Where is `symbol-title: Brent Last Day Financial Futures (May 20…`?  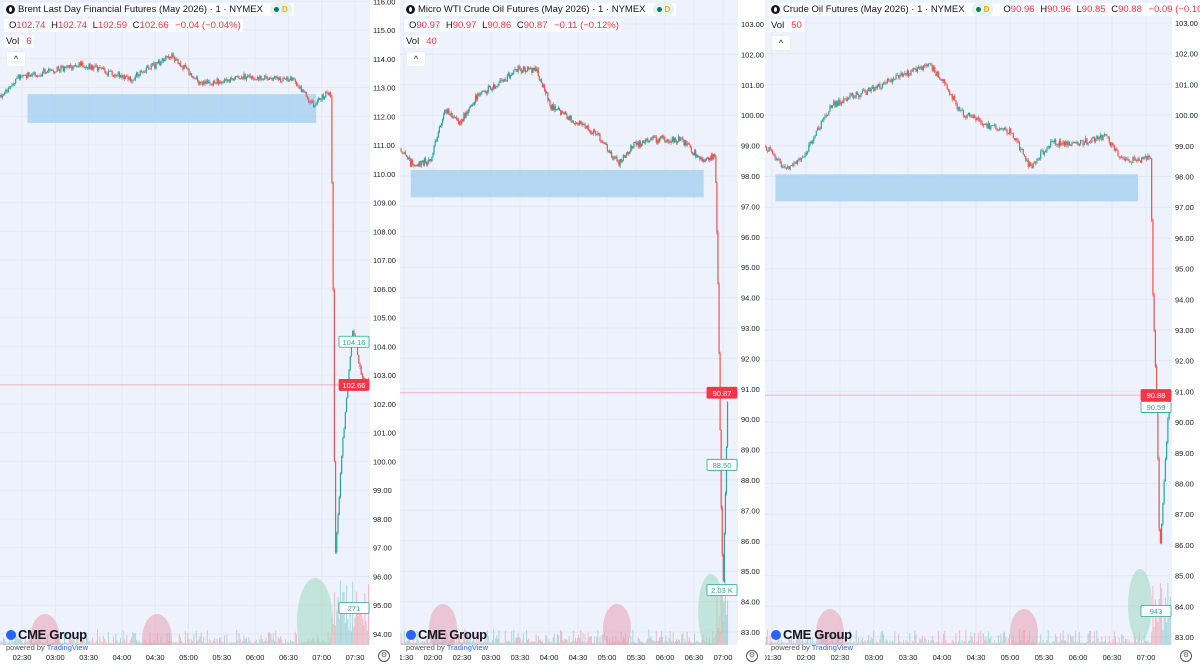 symbol-title: Brent Last Day Financial Futures (May 20… is located at coordinates (140, 9).